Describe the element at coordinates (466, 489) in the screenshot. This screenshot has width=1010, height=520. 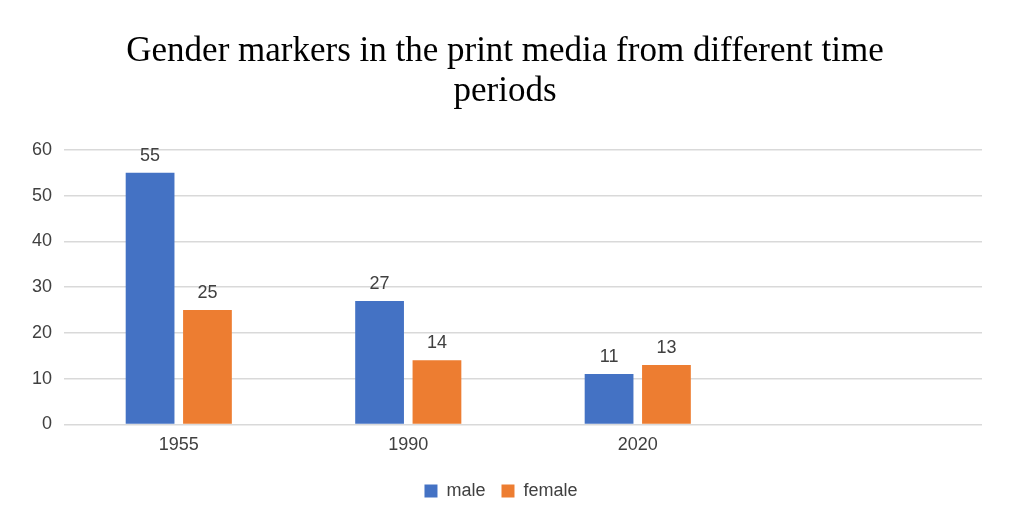
I see `legend-label: male` at that location.